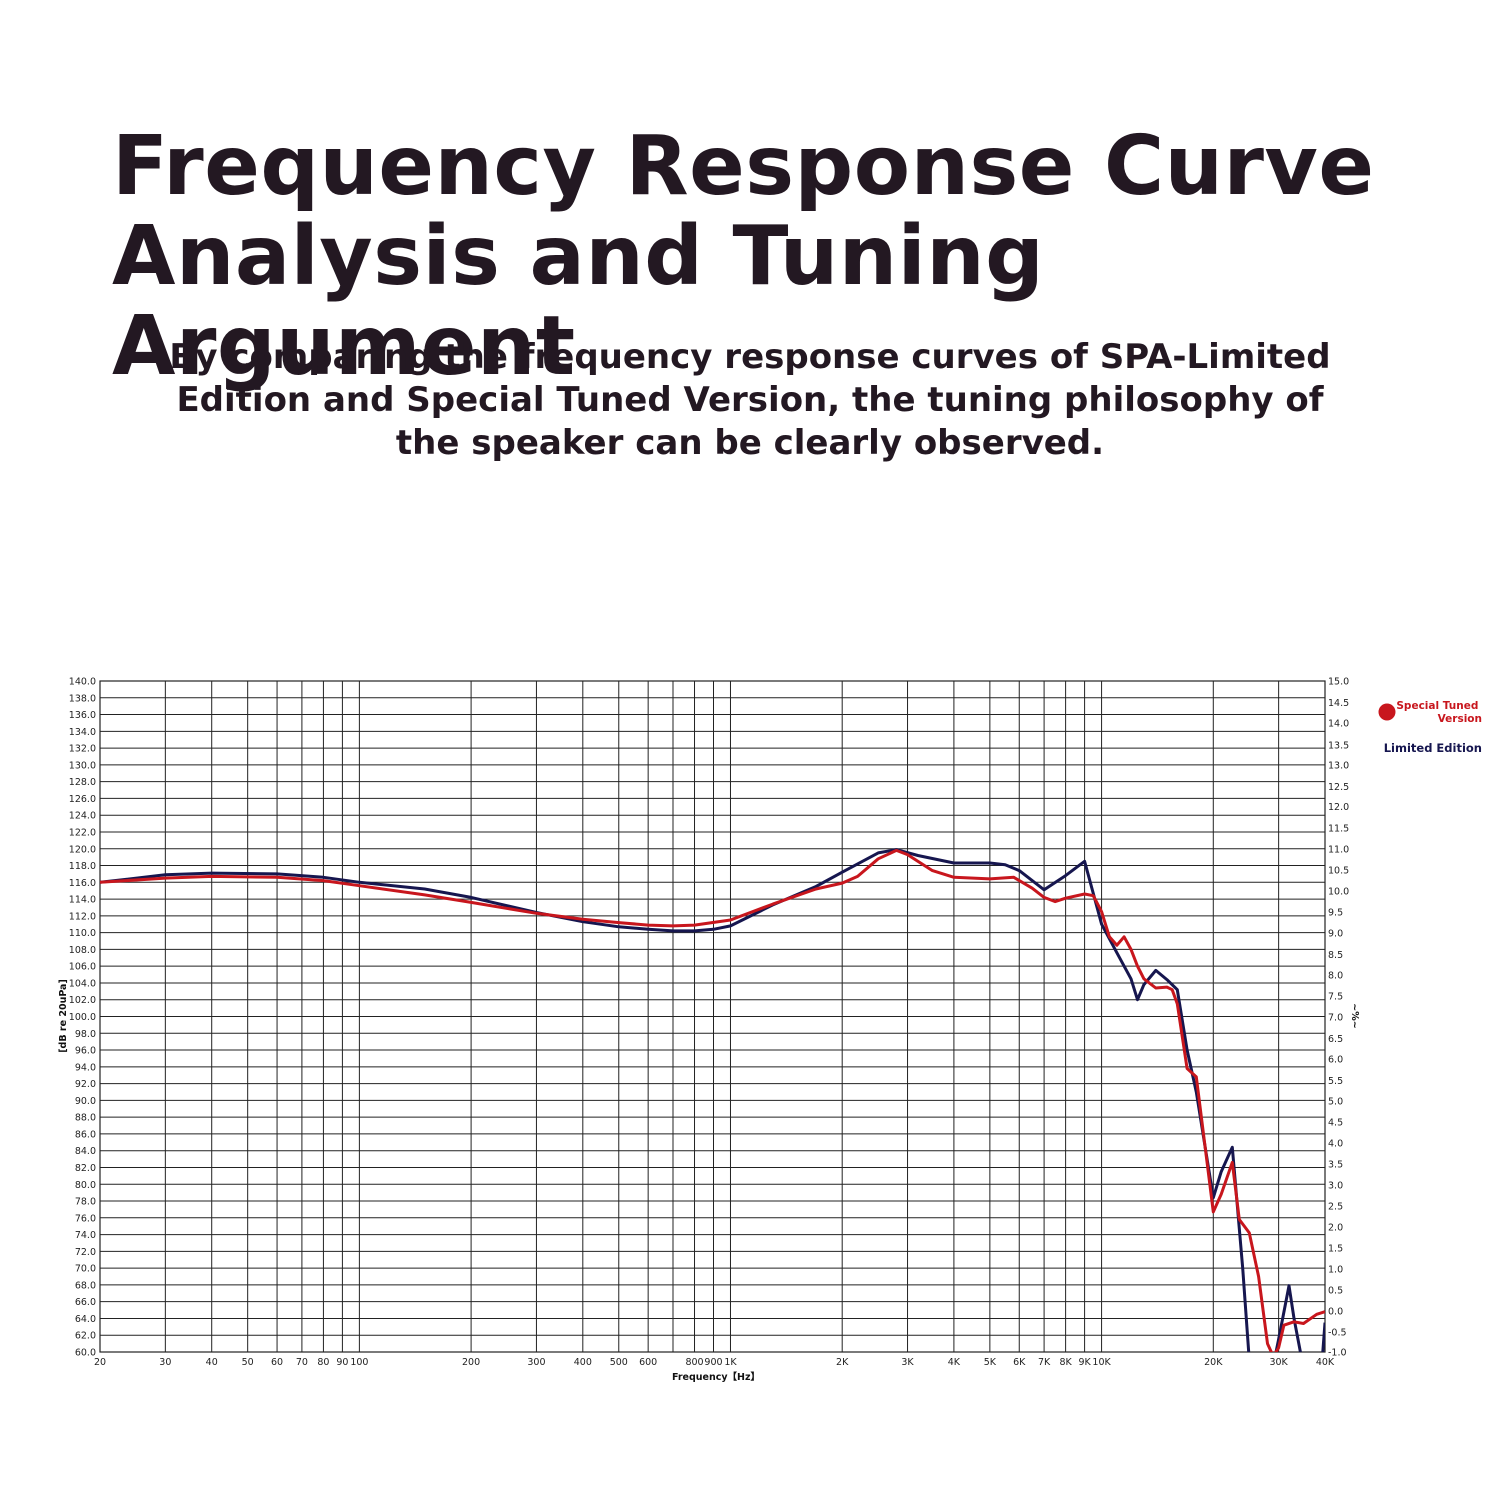 The height and width of the screenshot is (1500, 1500). I want to click on x-tick-label: 300, so click(536, 1362).